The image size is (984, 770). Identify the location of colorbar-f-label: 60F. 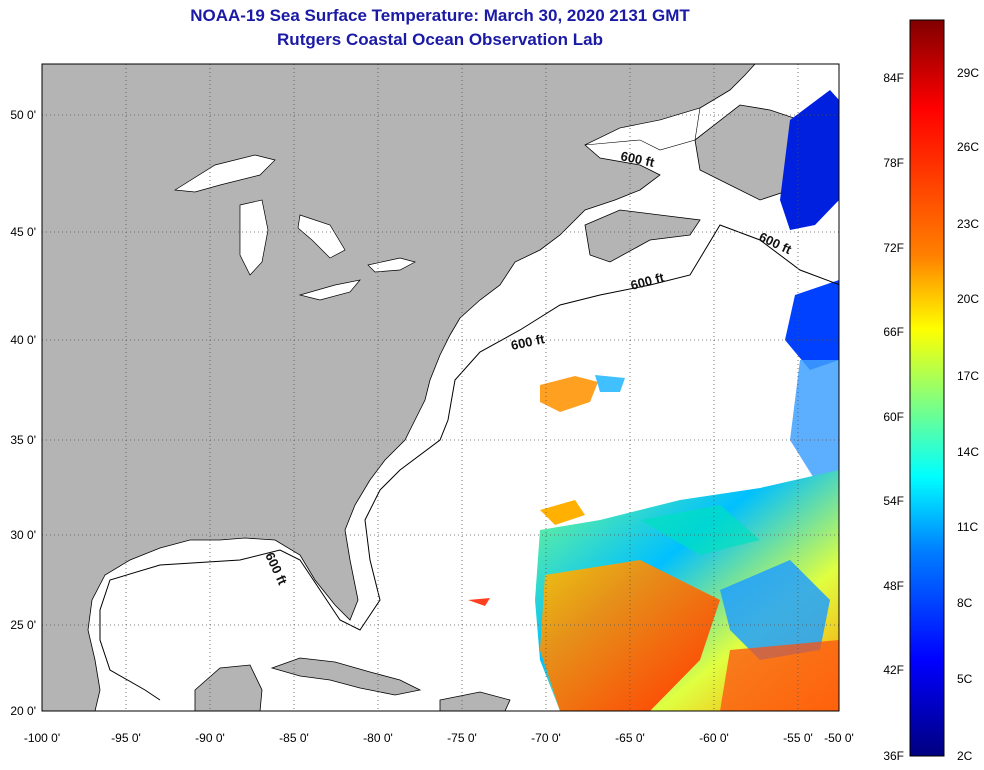
(893, 417).